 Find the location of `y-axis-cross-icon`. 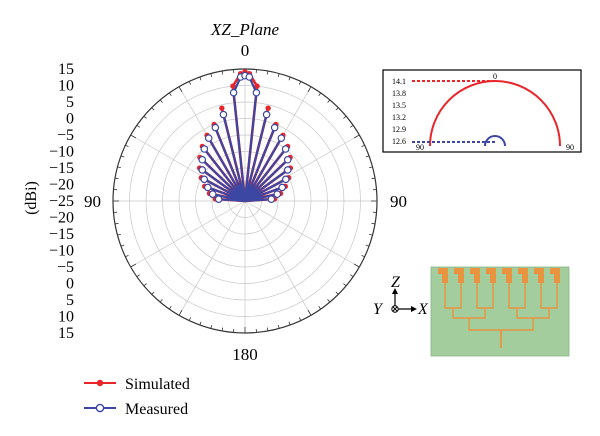

y-axis-cross-icon is located at coordinates (395, 309).